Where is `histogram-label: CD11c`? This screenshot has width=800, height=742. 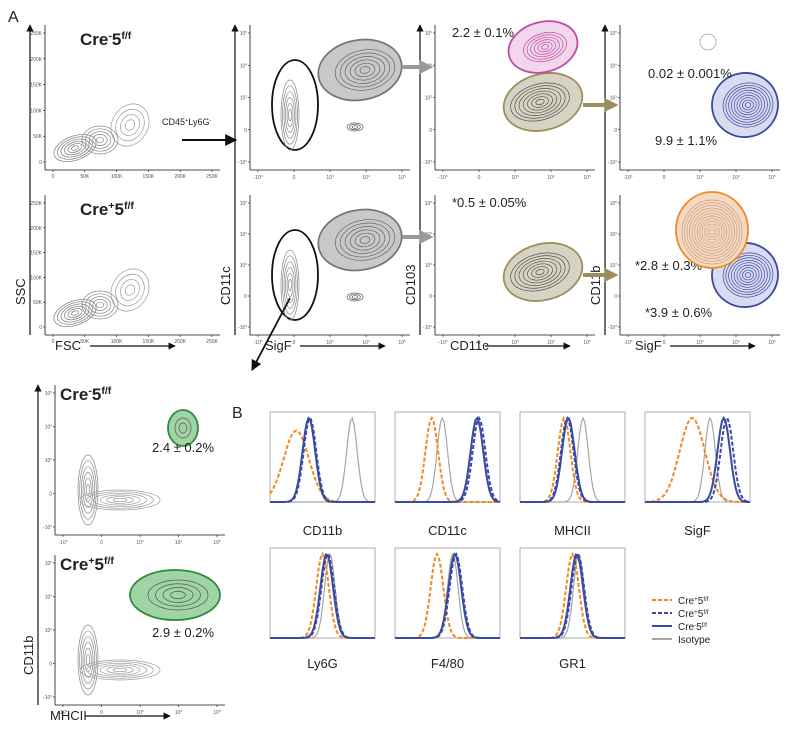 histogram-label: CD11c is located at coordinates (447, 530).